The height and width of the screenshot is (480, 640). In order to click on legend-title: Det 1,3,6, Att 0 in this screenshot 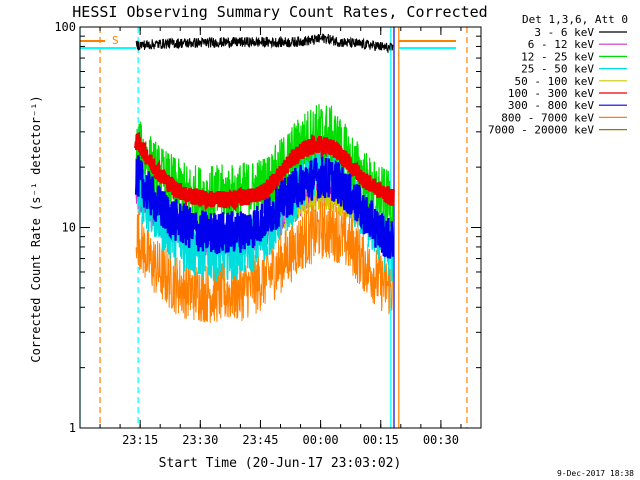, I will do `click(575, 19)`.